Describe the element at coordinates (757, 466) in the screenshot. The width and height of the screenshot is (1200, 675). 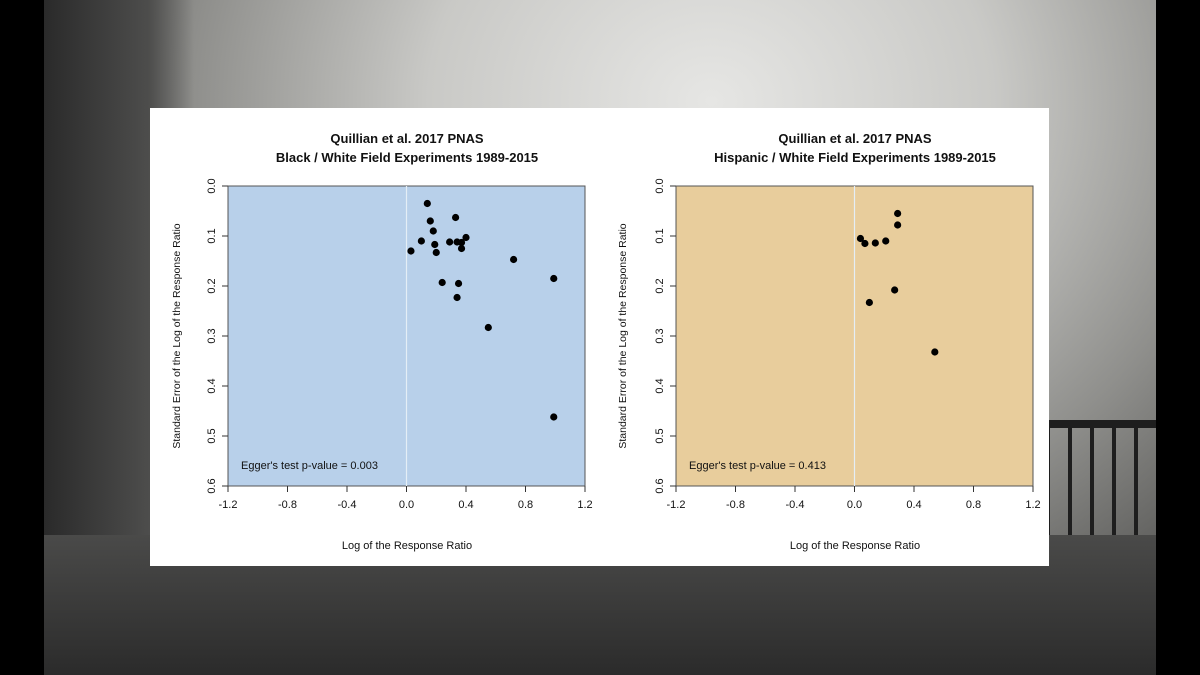
I see `eggers-test-annotation: Egger's test p-value = 0.413` at that location.